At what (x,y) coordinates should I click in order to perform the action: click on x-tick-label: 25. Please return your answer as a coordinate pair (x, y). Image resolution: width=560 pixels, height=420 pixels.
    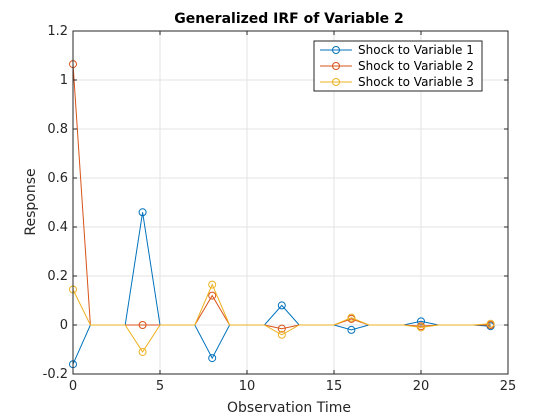
    Looking at the image, I should click on (508, 386).